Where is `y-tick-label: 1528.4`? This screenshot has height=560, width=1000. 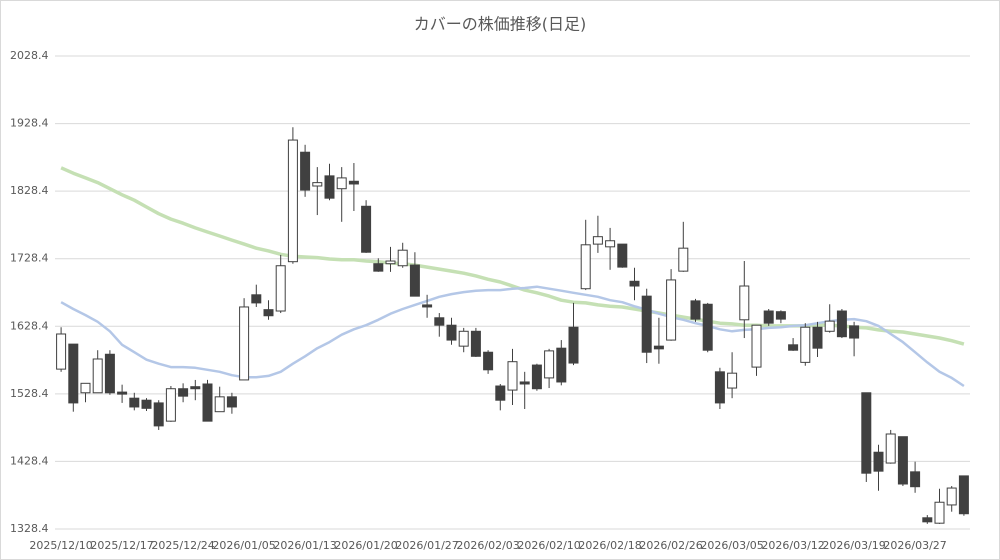 y-tick-label: 1528.4 is located at coordinates (29, 393).